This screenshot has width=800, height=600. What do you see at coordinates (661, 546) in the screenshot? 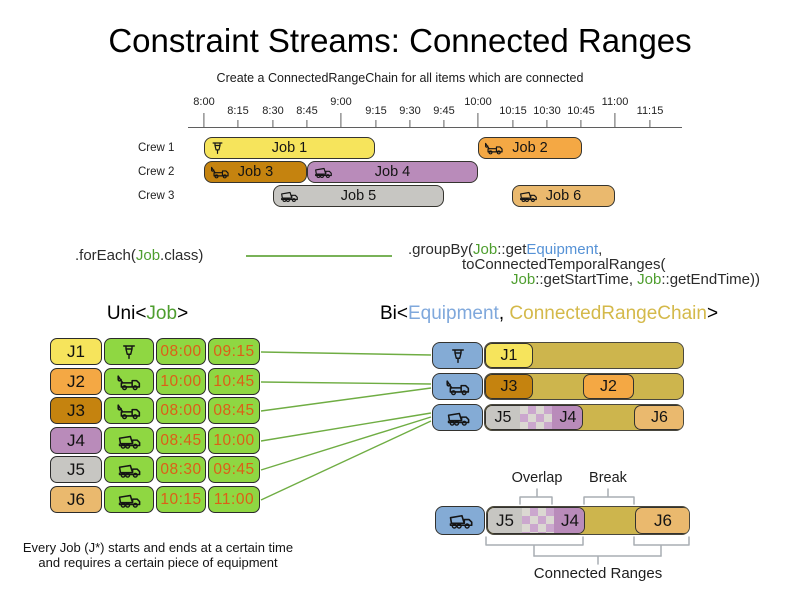
I see `range2-bracket` at bounding box center [661, 546].